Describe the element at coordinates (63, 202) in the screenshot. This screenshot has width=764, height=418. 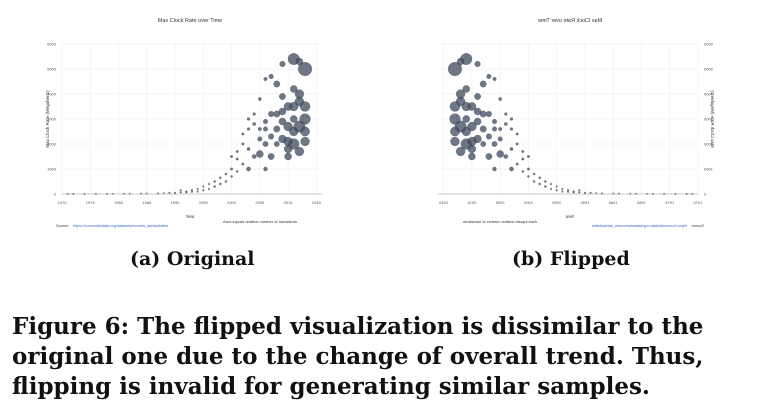
I see `x-tick-label: 1970` at that location.